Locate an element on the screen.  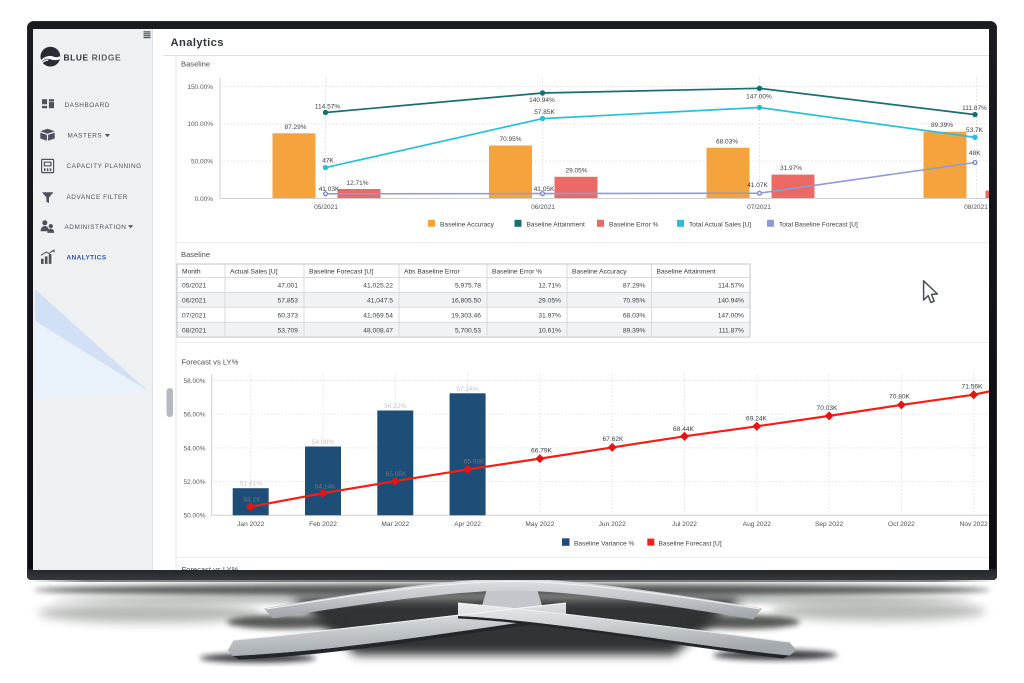
svg-text: 41.07K is located at coordinates (757, 185).